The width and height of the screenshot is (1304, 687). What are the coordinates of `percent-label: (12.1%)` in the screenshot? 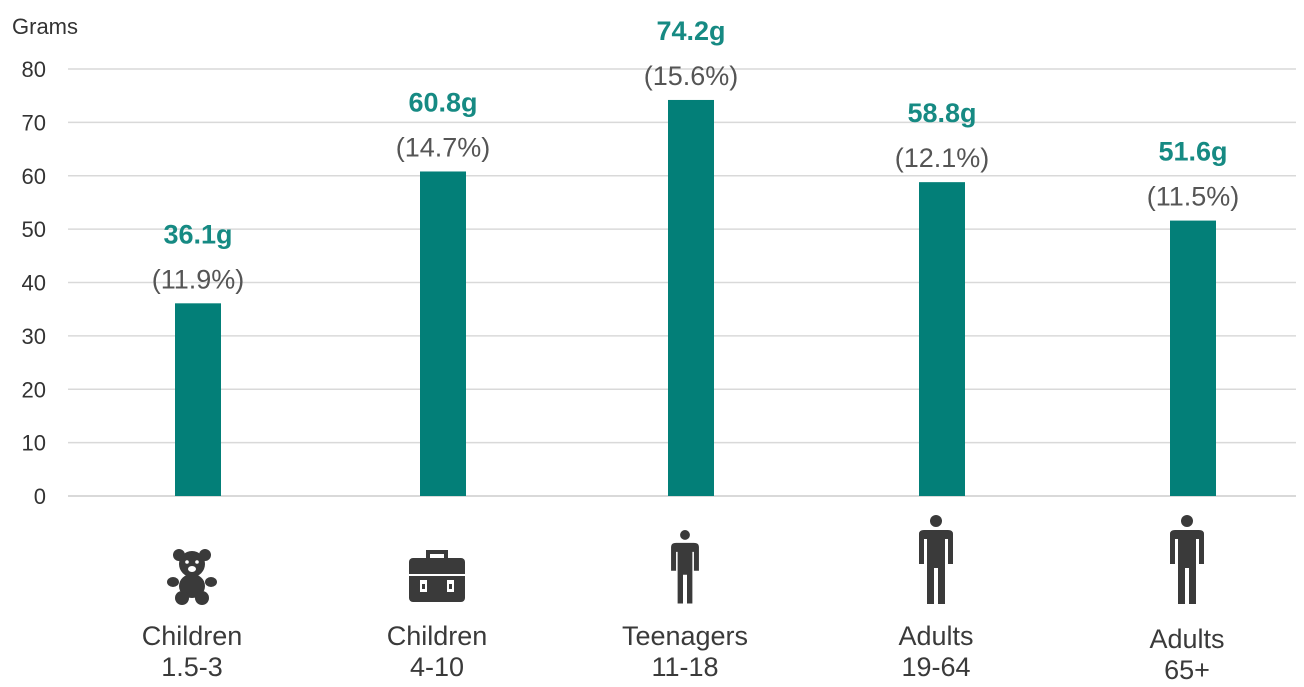 It's located at (942, 158).